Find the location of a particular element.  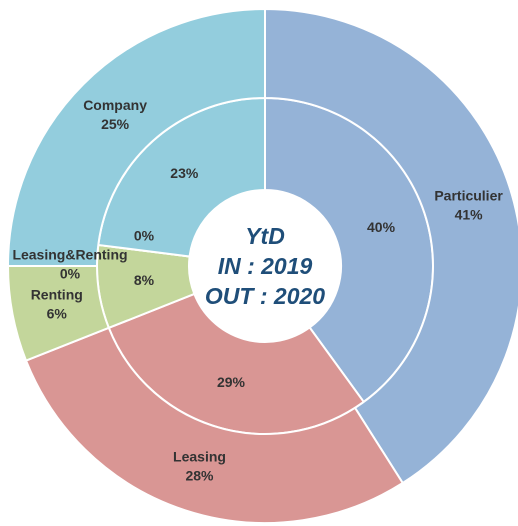

data-label: 8% is located at coordinates (144, 280).